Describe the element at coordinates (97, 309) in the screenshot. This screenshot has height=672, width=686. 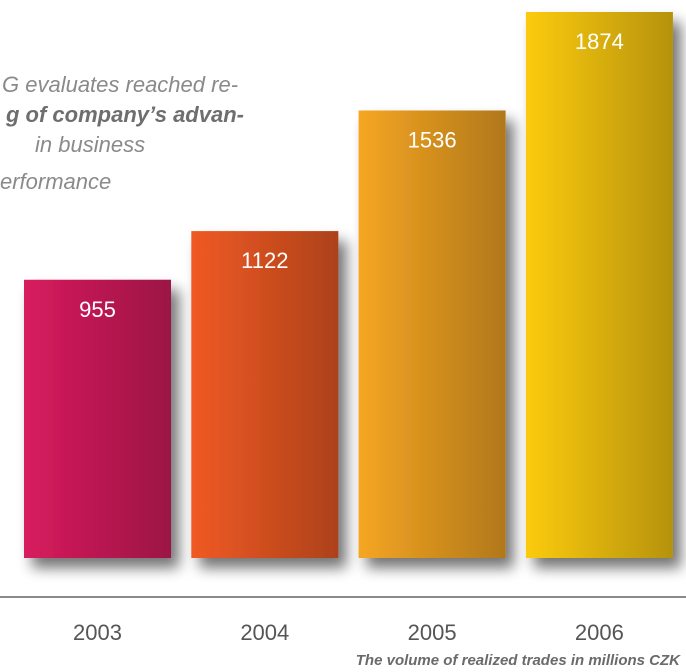
I see `value-label: 955` at that location.